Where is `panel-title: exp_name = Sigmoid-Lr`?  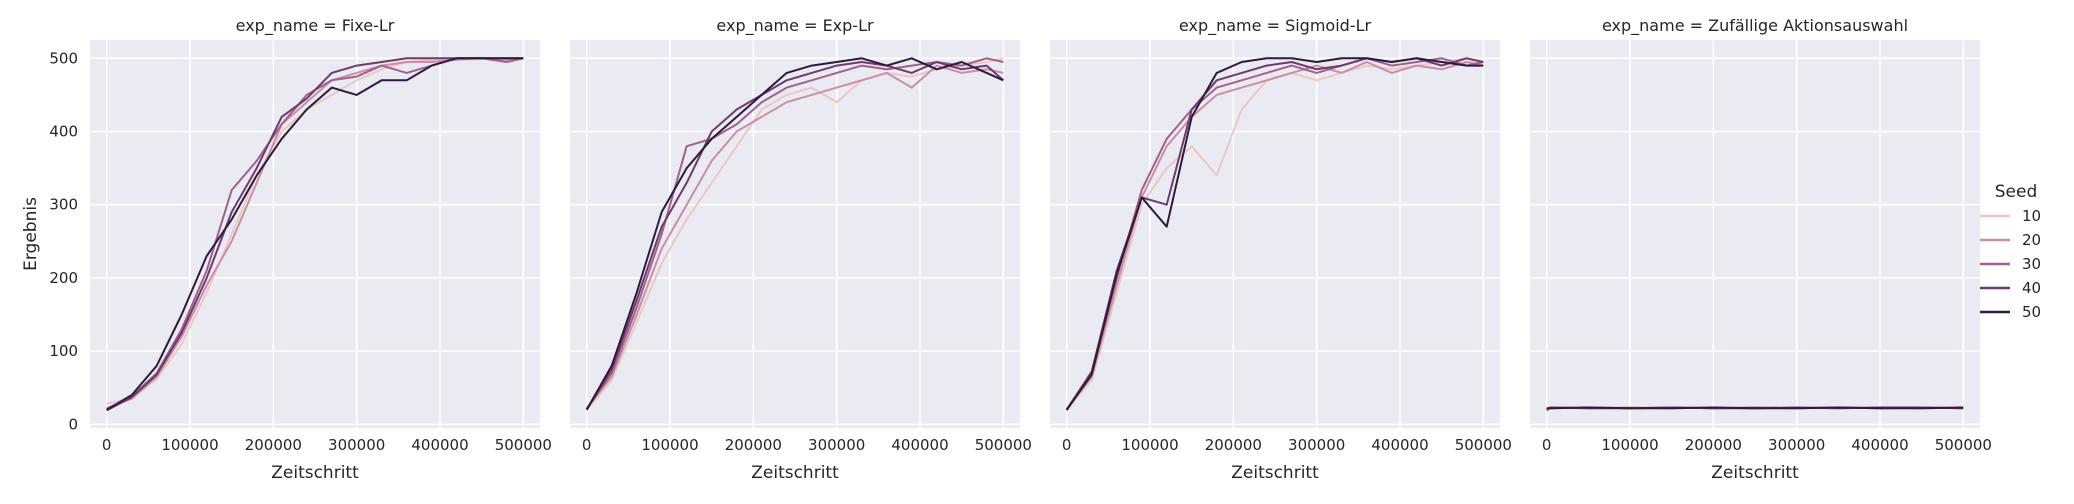 panel-title: exp_name = Sigmoid-Lr is located at coordinates (1275, 26).